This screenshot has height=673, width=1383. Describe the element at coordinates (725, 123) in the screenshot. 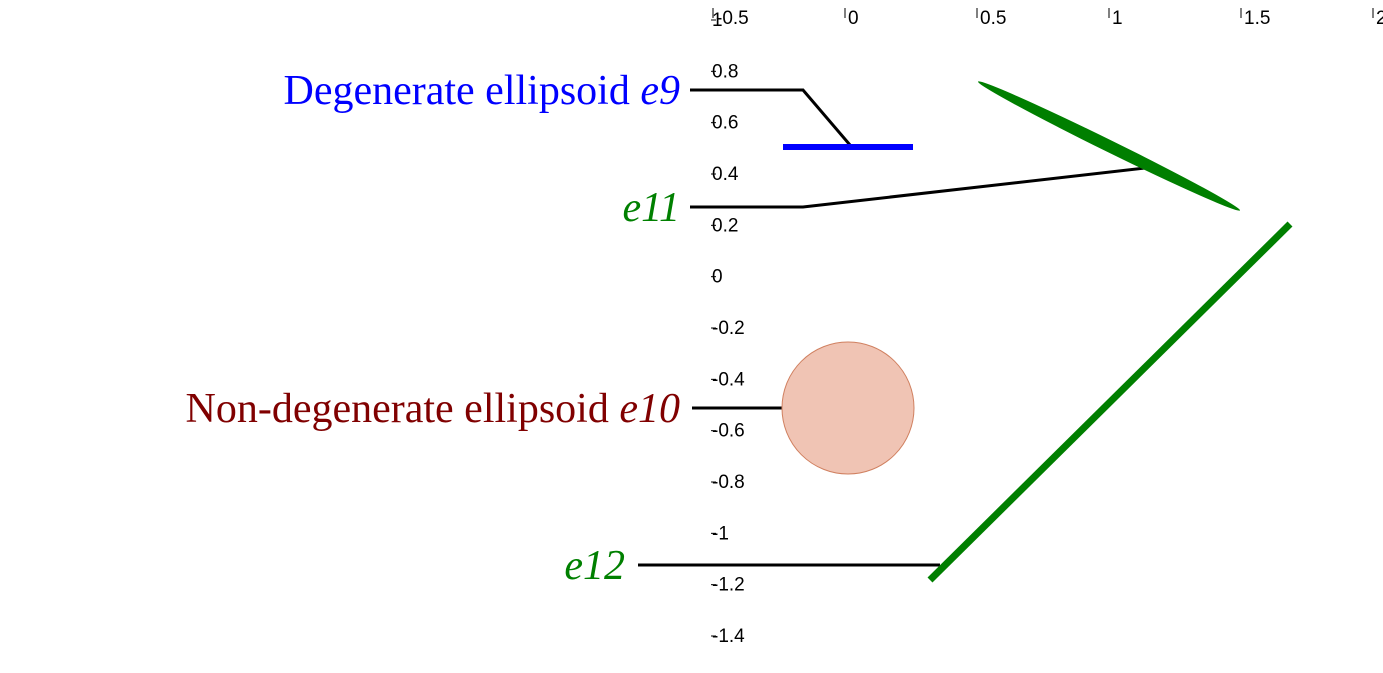

I see `y-tick-label: 0.6` at that location.